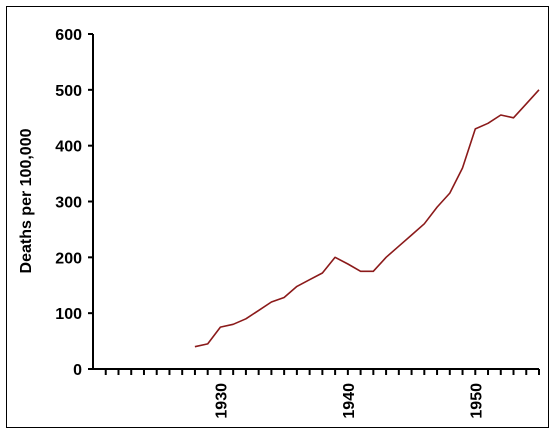 This screenshot has width=557, height=436. What do you see at coordinates (349, 401) in the screenshot?
I see `x-tick-label: 1940` at bounding box center [349, 401].